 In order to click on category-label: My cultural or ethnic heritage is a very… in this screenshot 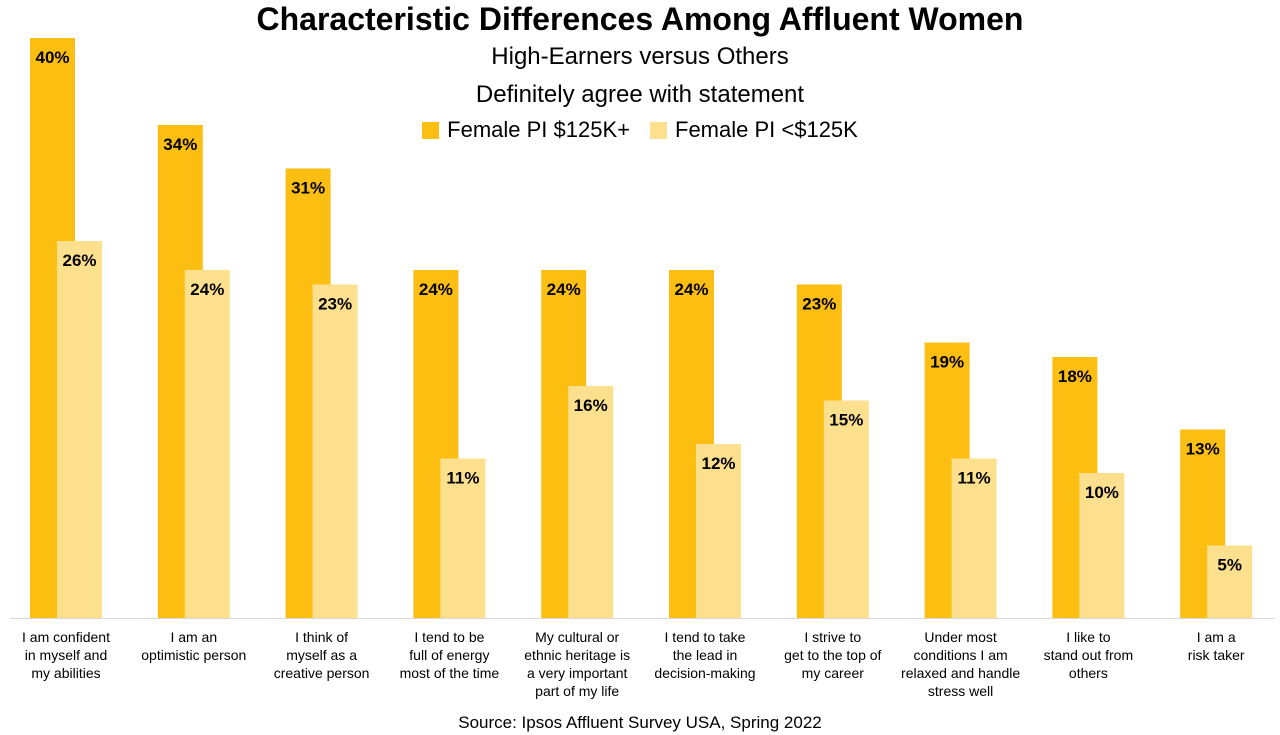, I will do `click(577, 664)`.